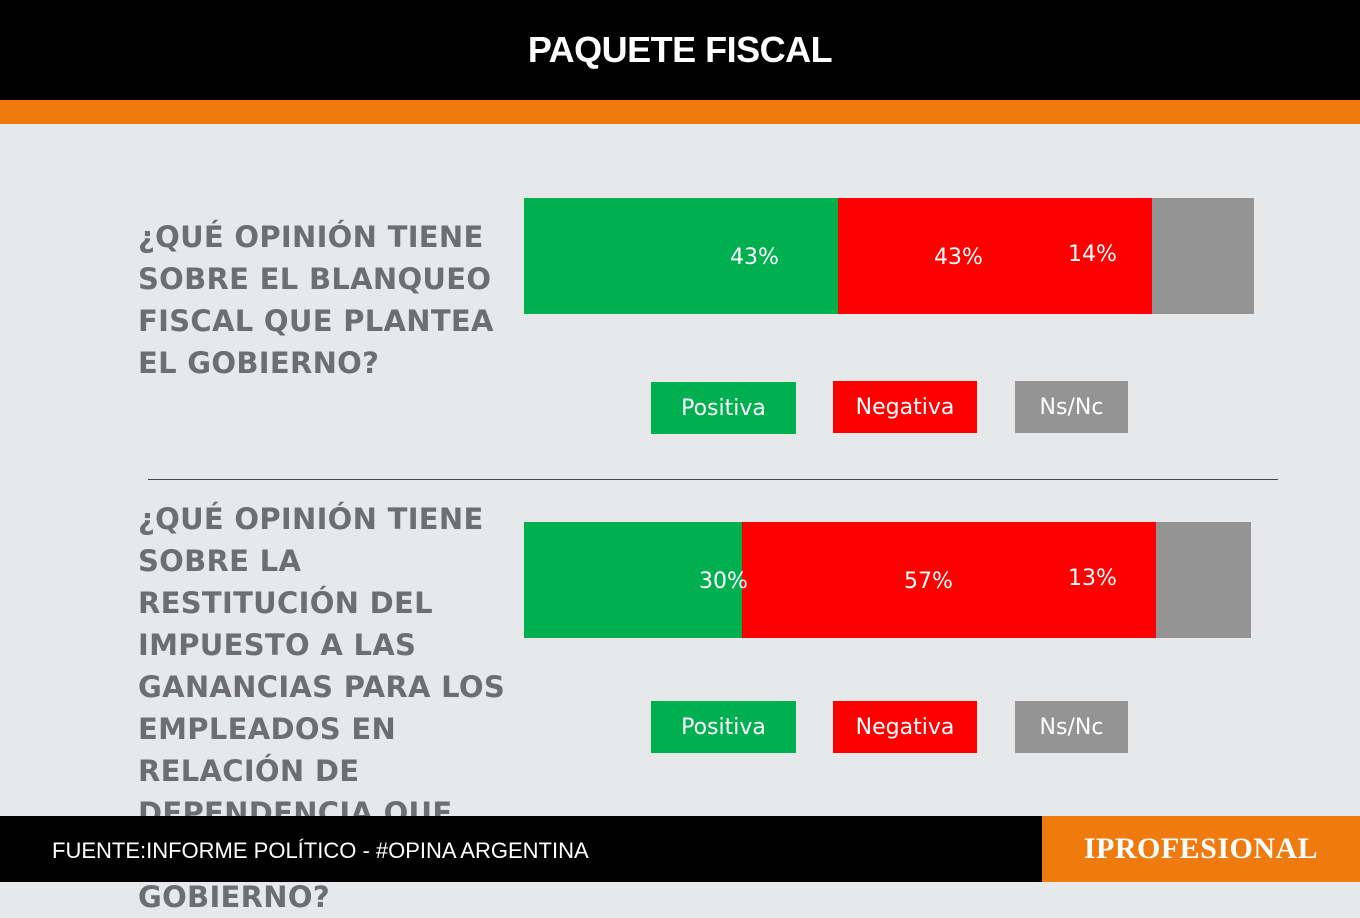 The height and width of the screenshot is (918, 1360). What do you see at coordinates (928, 581) in the screenshot?
I see `data-label-negative: 57%` at bounding box center [928, 581].